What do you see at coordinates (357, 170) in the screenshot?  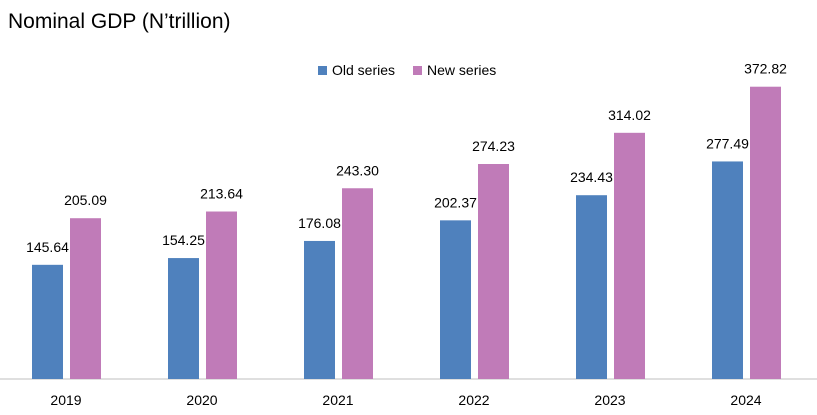 I see `data-label-new-series-2021: 243.30` at bounding box center [357, 170].